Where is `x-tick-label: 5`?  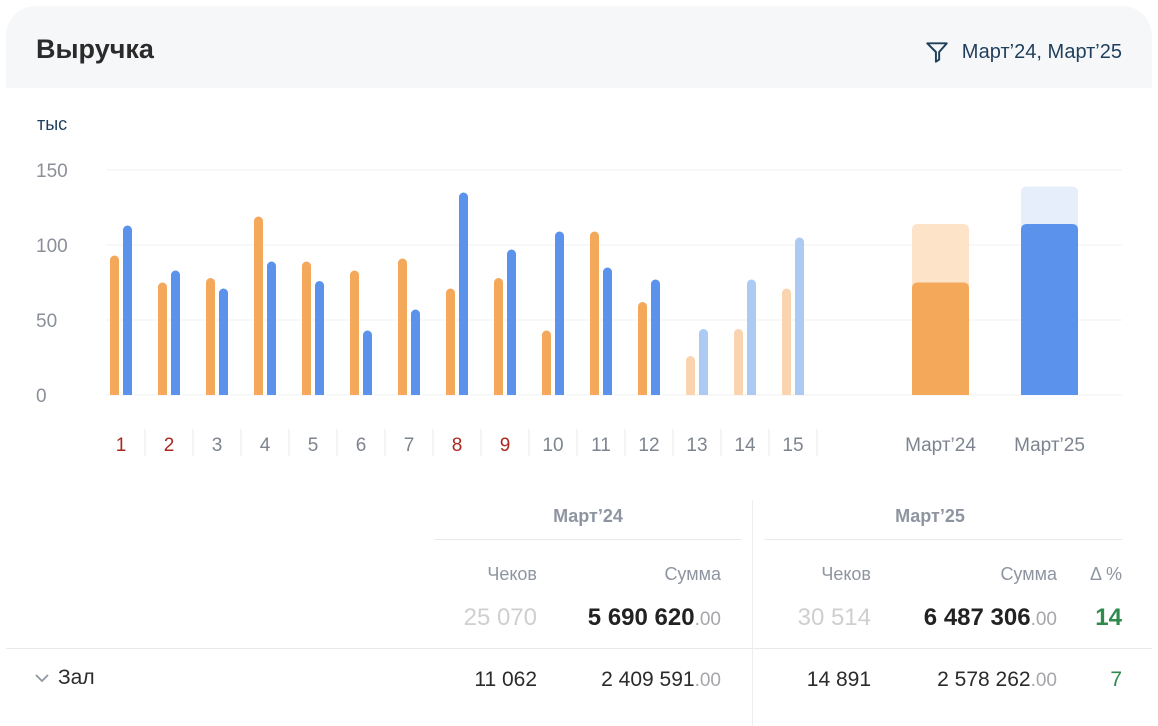
x-tick-label: 5 is located at coordinates (313, 445).